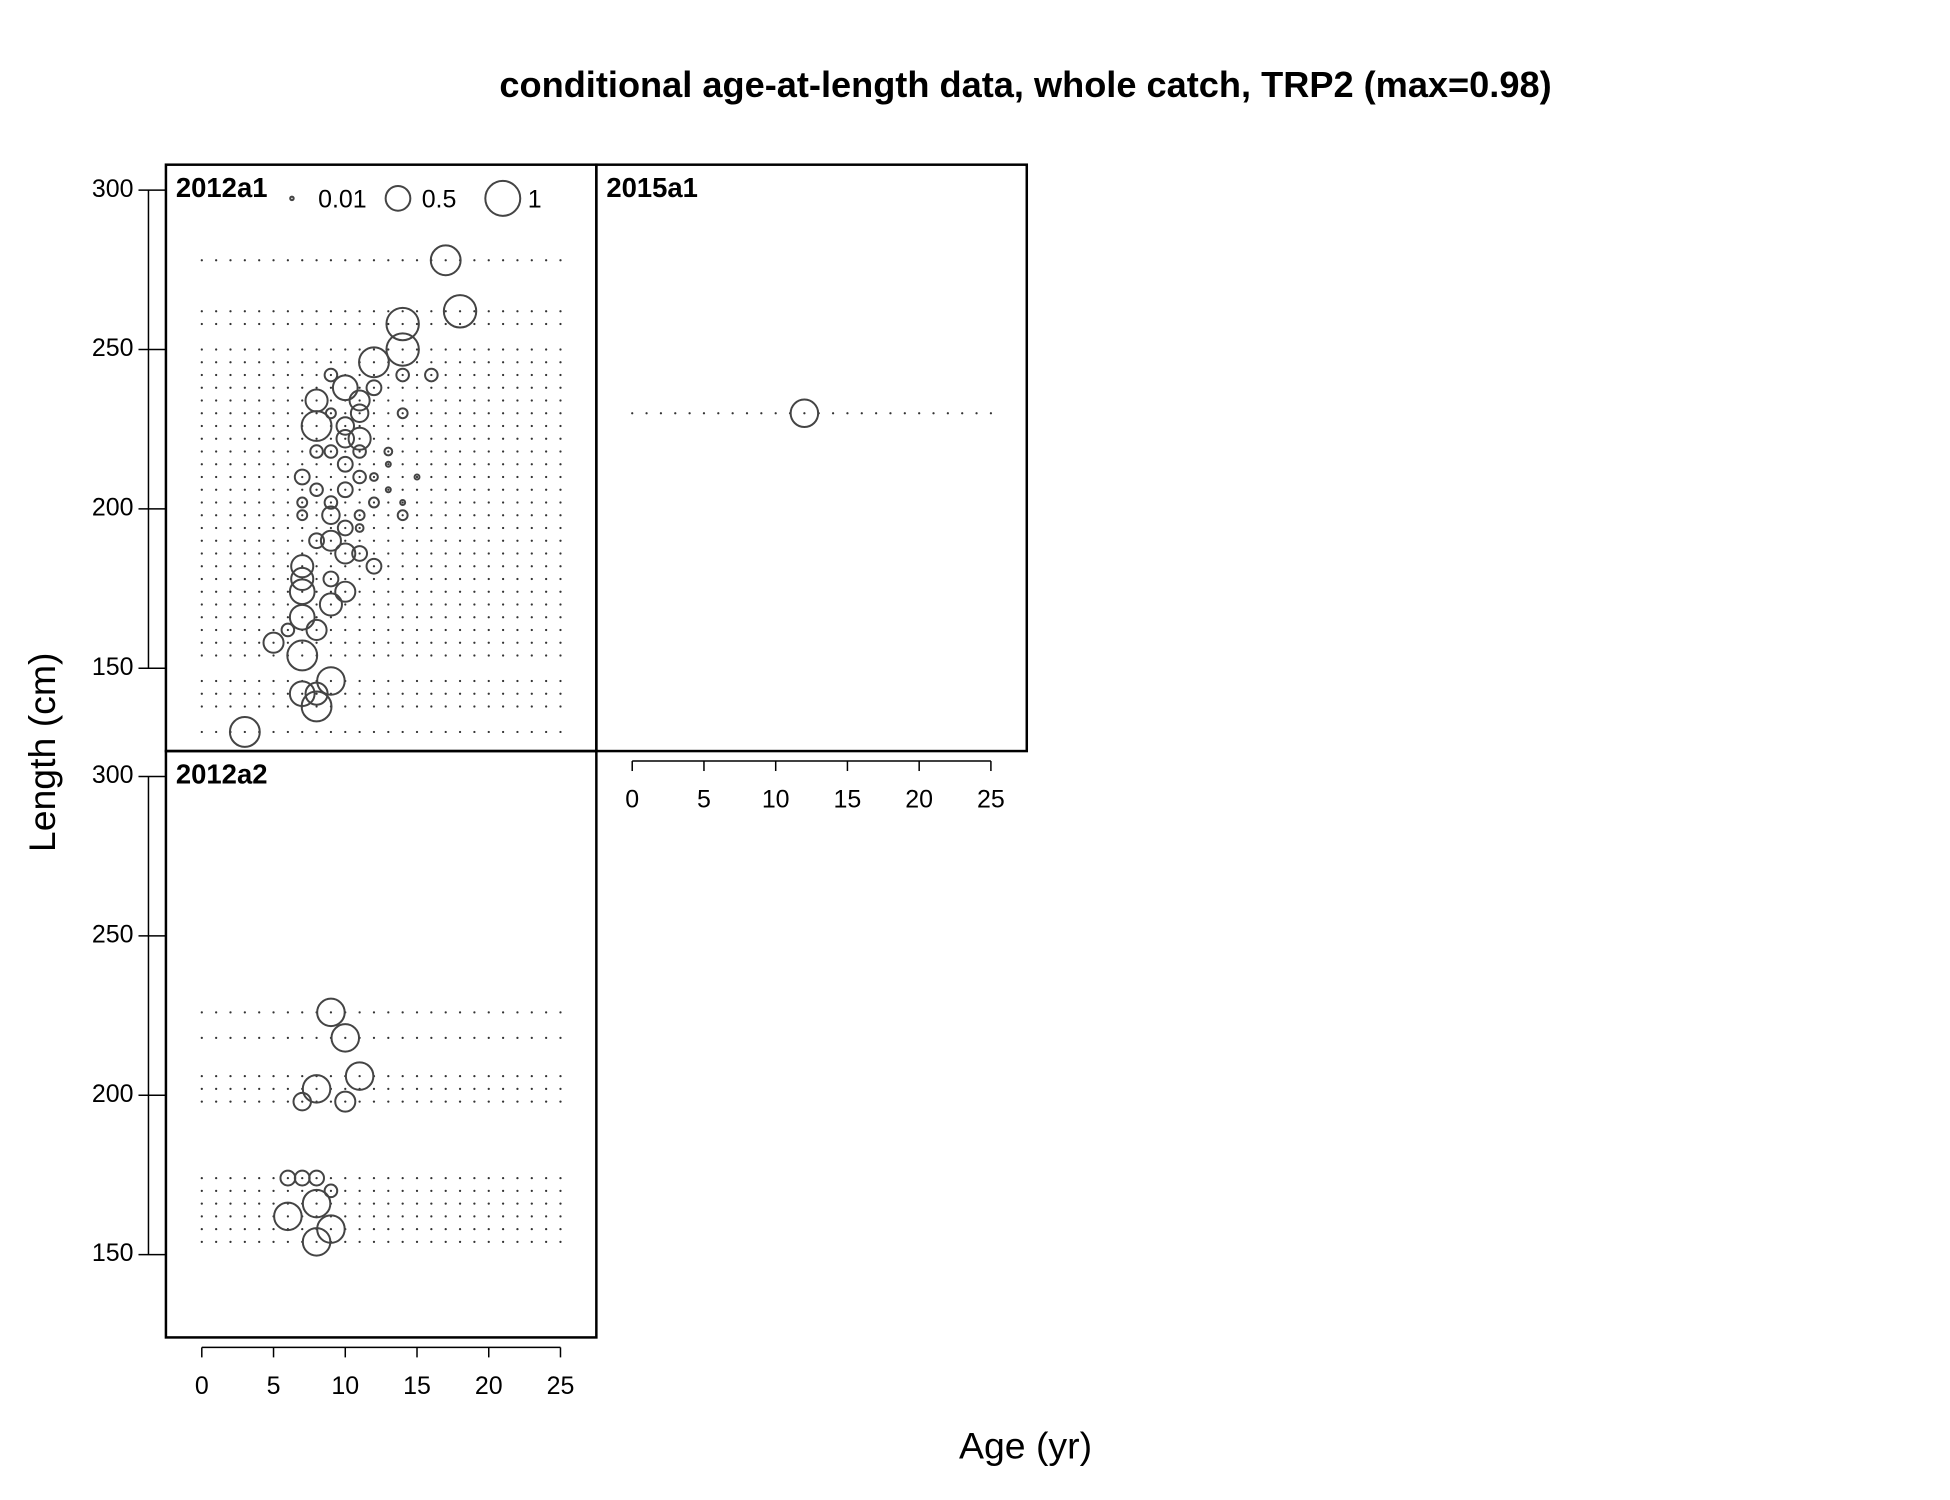 The width and height of the screenshot is (1950, 1500). What do you see at coordinates (274, 1386) in the screenshot?
I see `x-tick-label: 5` at bounding box center [274, 1386].